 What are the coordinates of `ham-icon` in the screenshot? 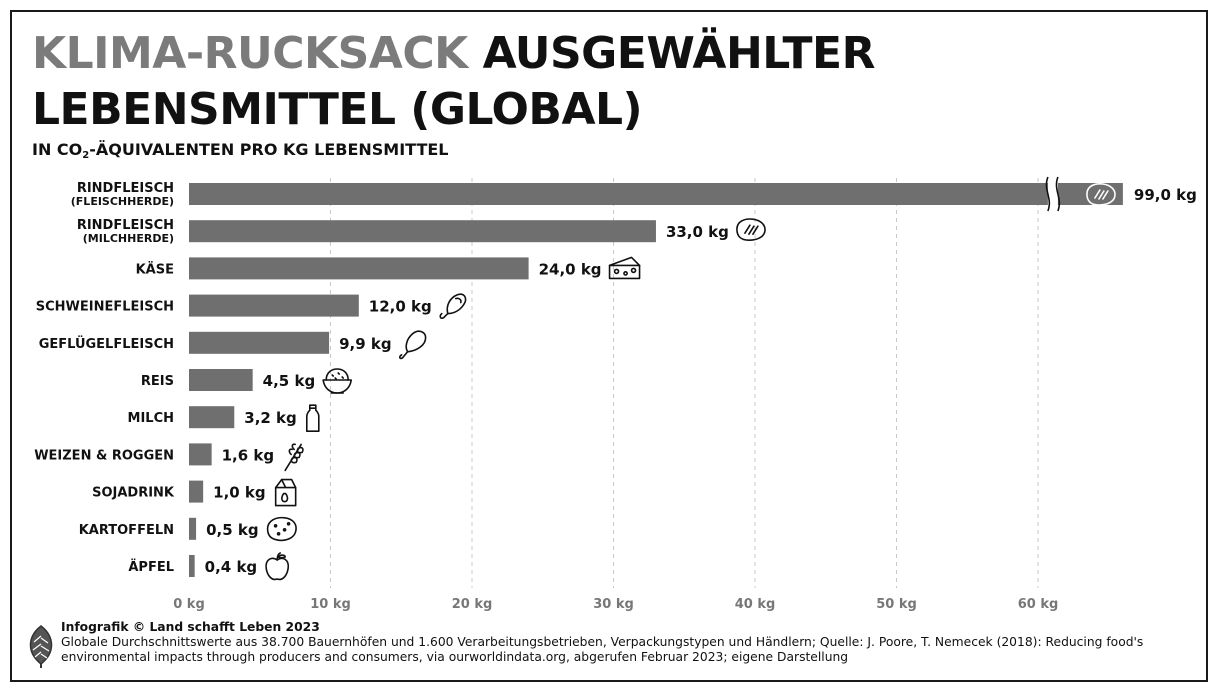 It's located at (453, 306).